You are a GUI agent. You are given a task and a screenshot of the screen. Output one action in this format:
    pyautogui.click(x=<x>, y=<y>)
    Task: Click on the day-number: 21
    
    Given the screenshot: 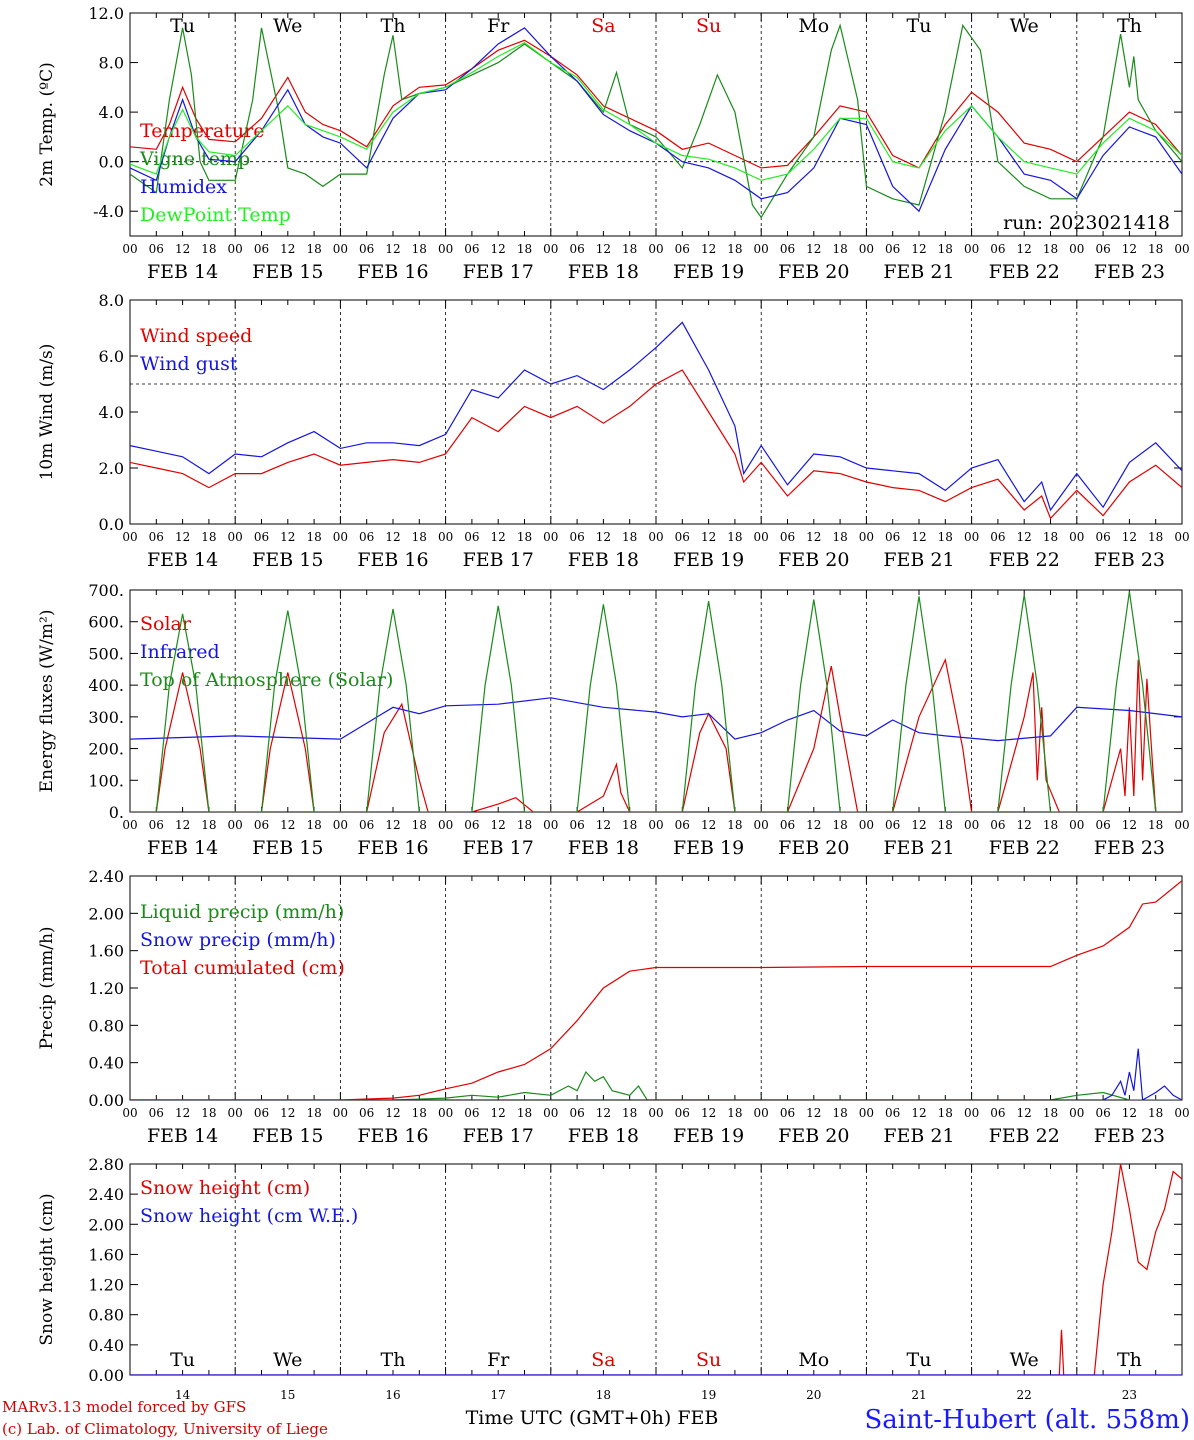 What is the action you would take?
    pyautogui.click(x=918, y=1395)
    